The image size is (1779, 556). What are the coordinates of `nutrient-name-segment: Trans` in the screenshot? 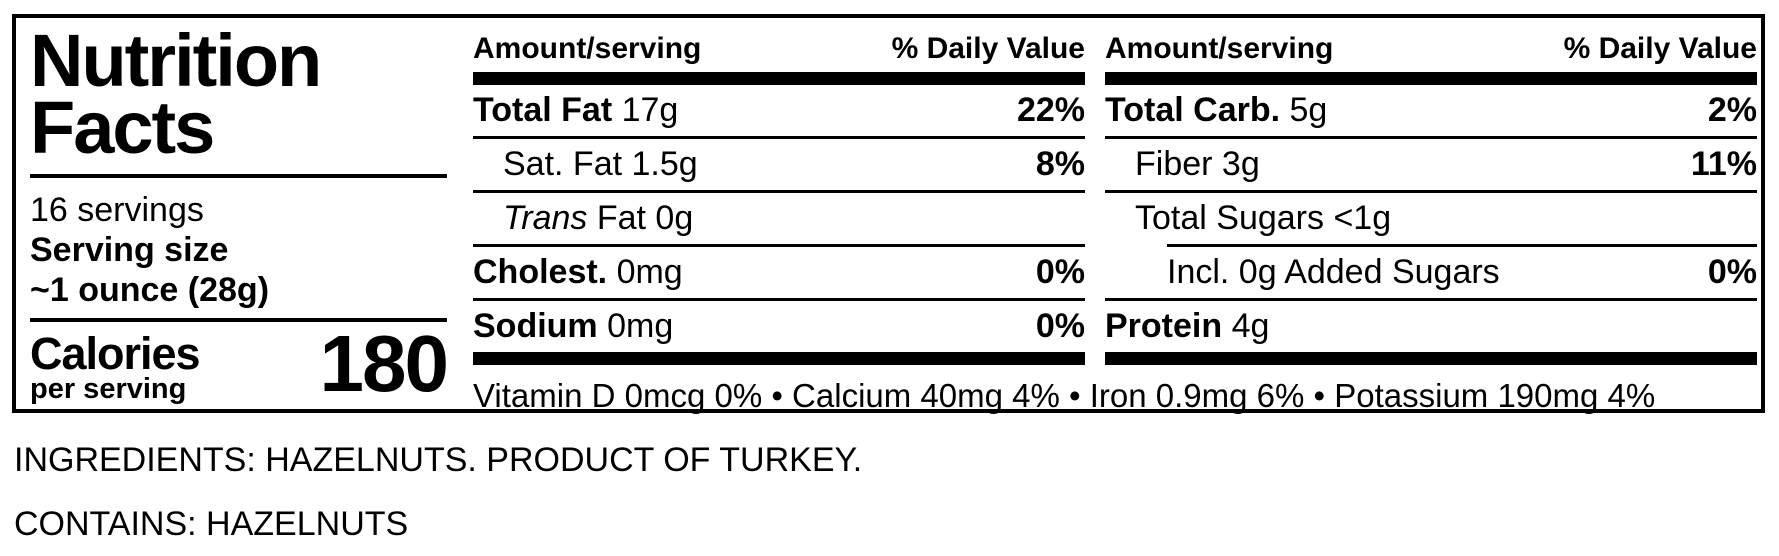 It's located at (545, 218).